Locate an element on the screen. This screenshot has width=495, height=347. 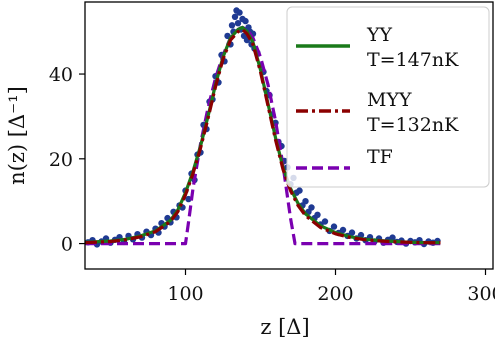
y-tick-label: 40 is located at coordinates (61, 75).